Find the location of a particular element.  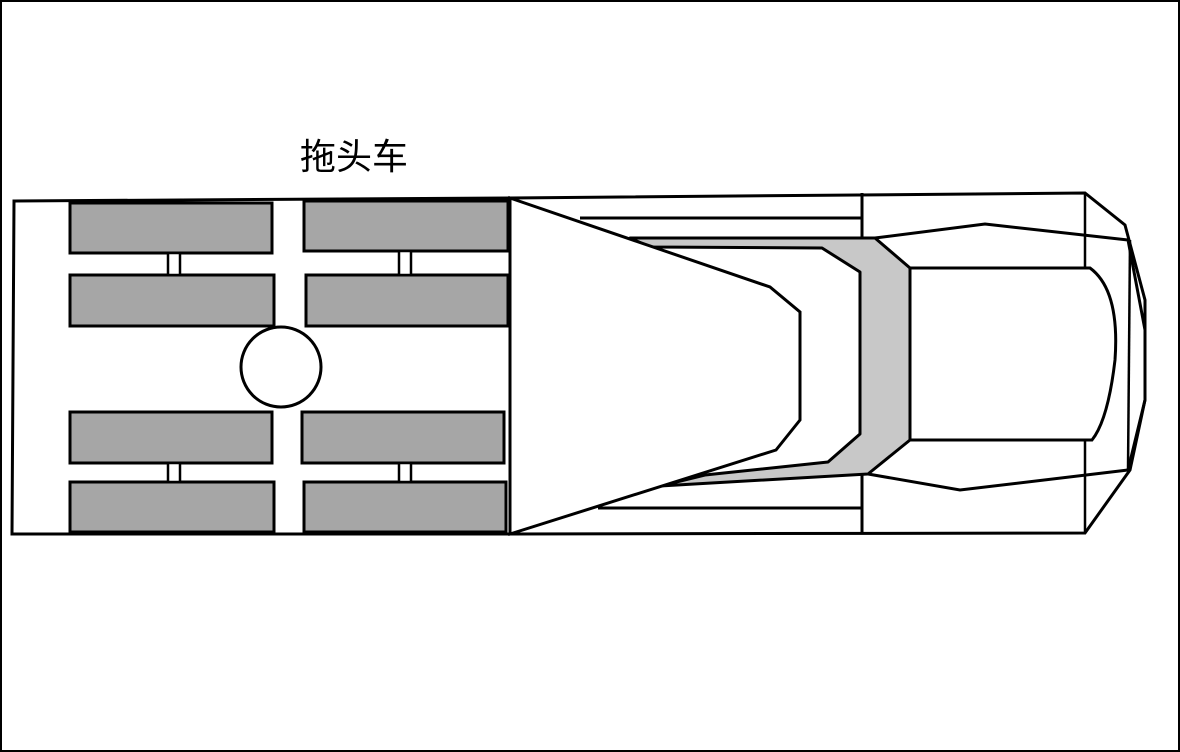

hood-outline is located at coordinates (655, 366).